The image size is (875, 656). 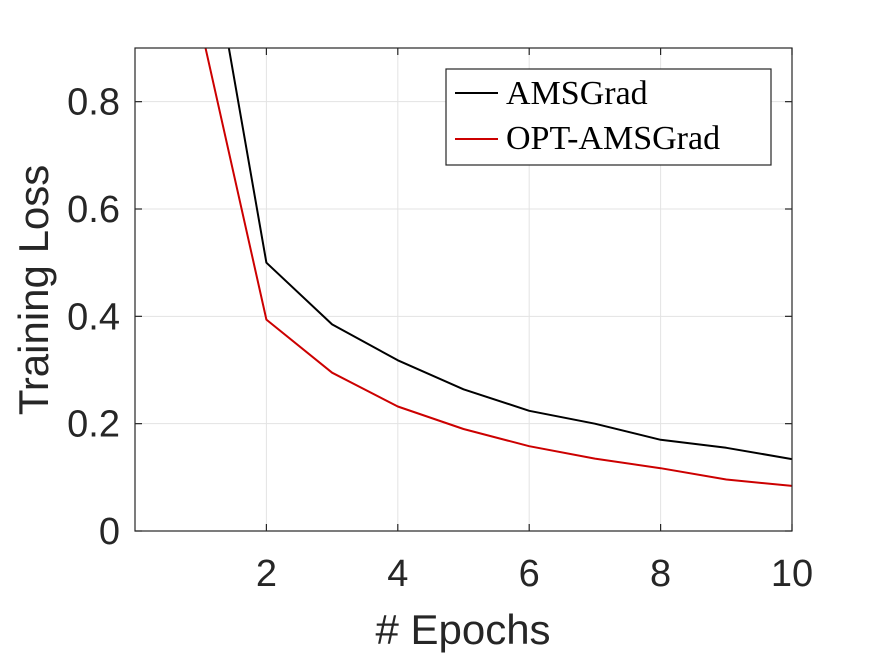 What do you see at coordinates (397, 574) in the screenshot?
I see `x-tick-label: 4` at bounding box center [397, 574].